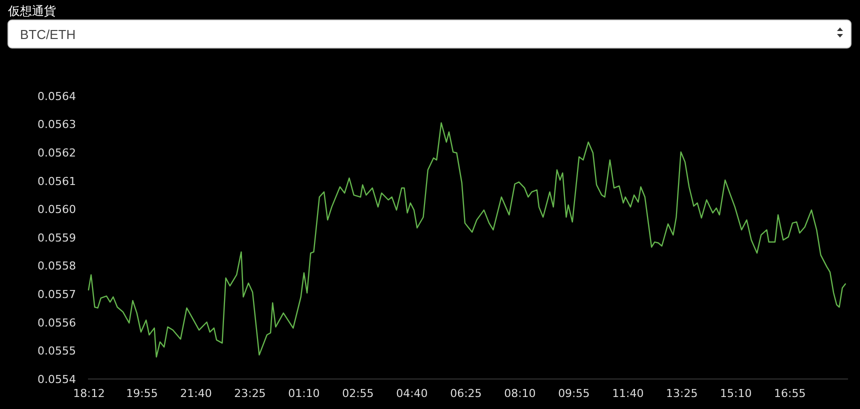 This screenshot has height=409, width=860. Describe the element at coordinates (57, 153) in the screenshot. I see `y-tick-label: 0.0562` at that location.